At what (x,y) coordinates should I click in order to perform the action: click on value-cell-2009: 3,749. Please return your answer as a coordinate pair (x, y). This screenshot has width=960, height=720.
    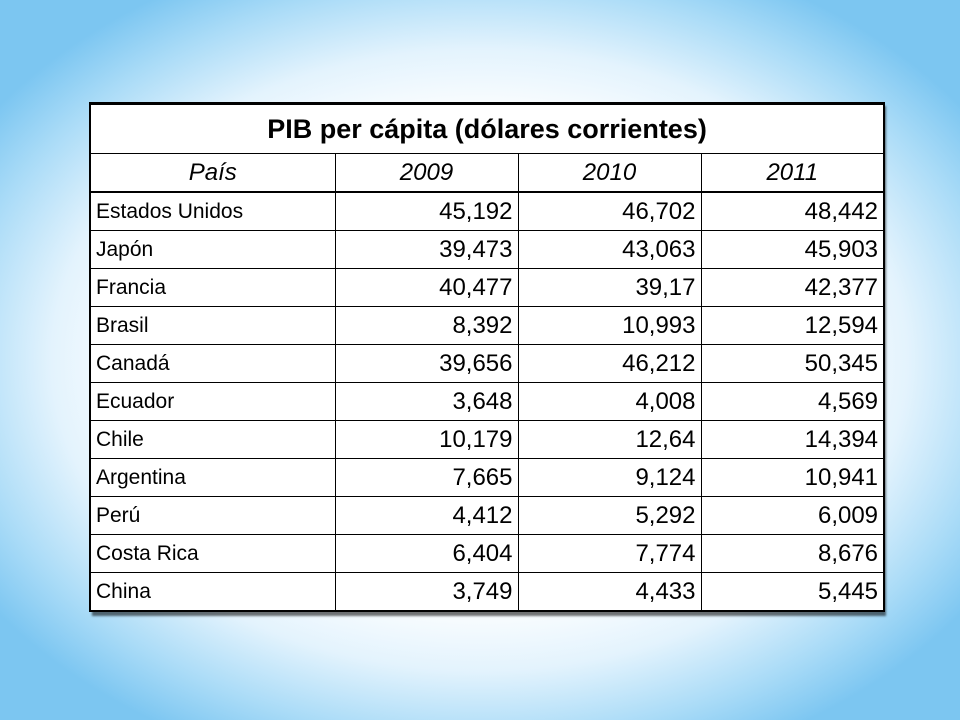
    Looking at the image, I should click on (426, 592).